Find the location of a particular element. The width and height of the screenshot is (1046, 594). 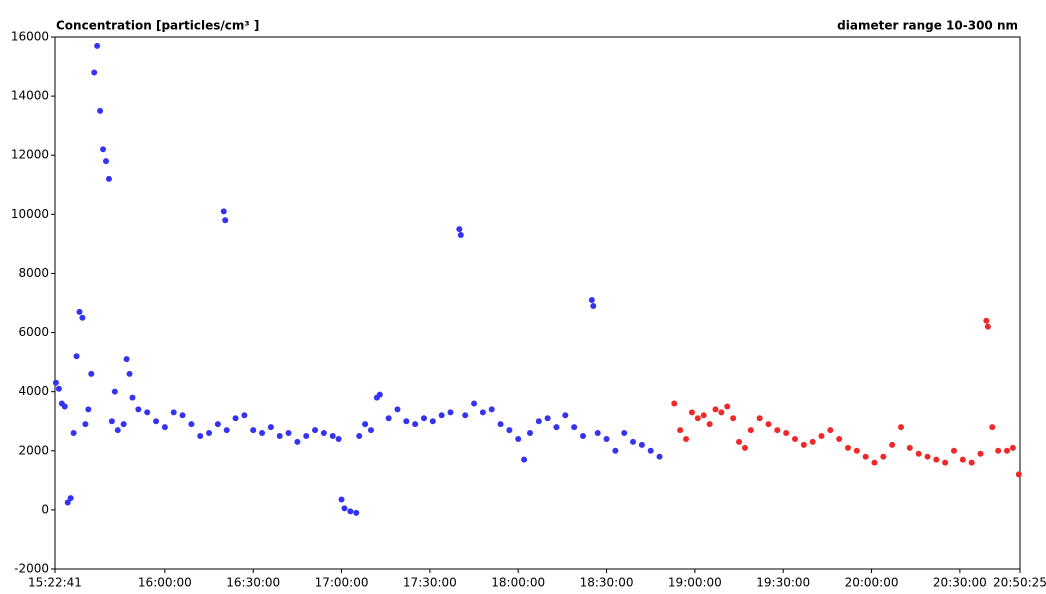

y-tick-label: 4000 is located at coordinates (33, 391).